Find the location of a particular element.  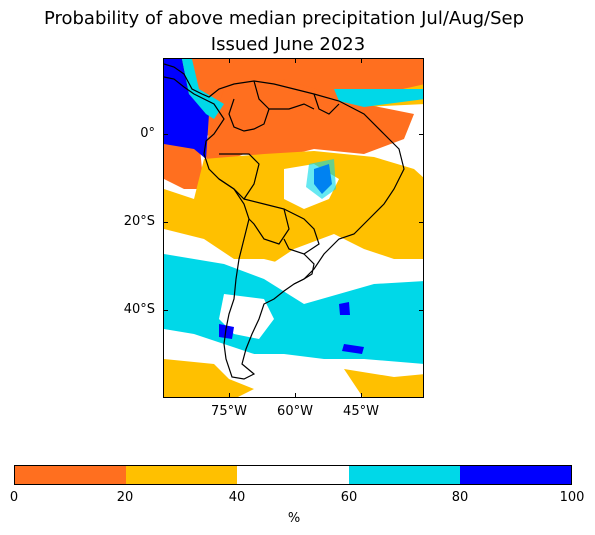

zone-80-100-pacific is located at coordinates (186, 109).